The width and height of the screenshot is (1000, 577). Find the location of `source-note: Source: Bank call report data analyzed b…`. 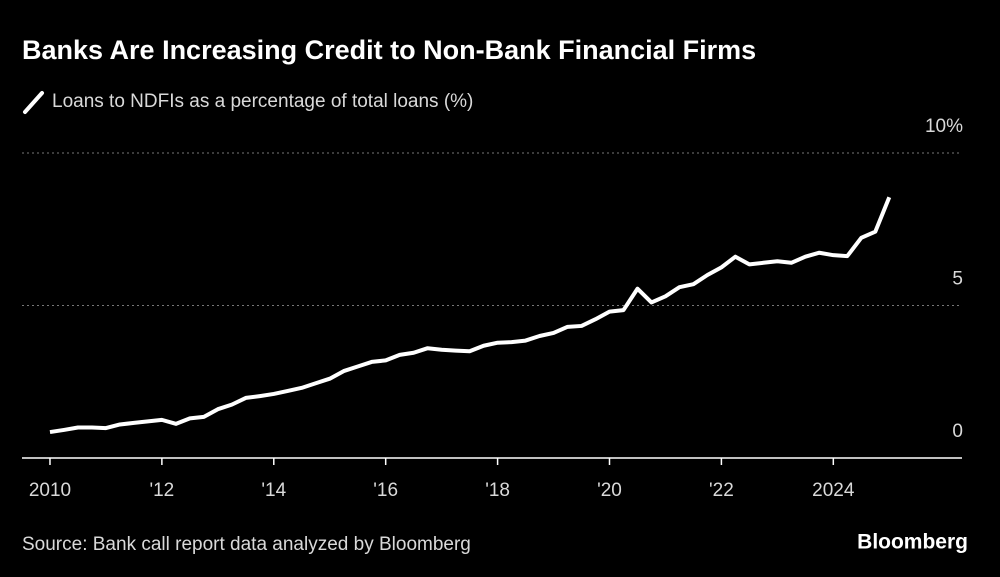

source-note: Source: Bank call report data analyzed b… is located at coordinates (246, 544).